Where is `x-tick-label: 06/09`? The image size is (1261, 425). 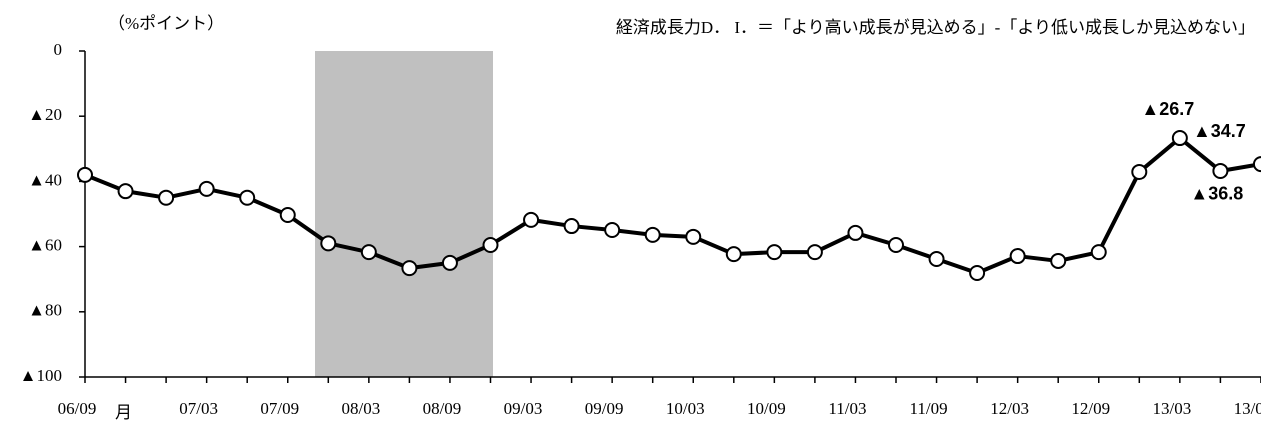
x-tick-label: 06/09 is located at coordinates (77, 408).